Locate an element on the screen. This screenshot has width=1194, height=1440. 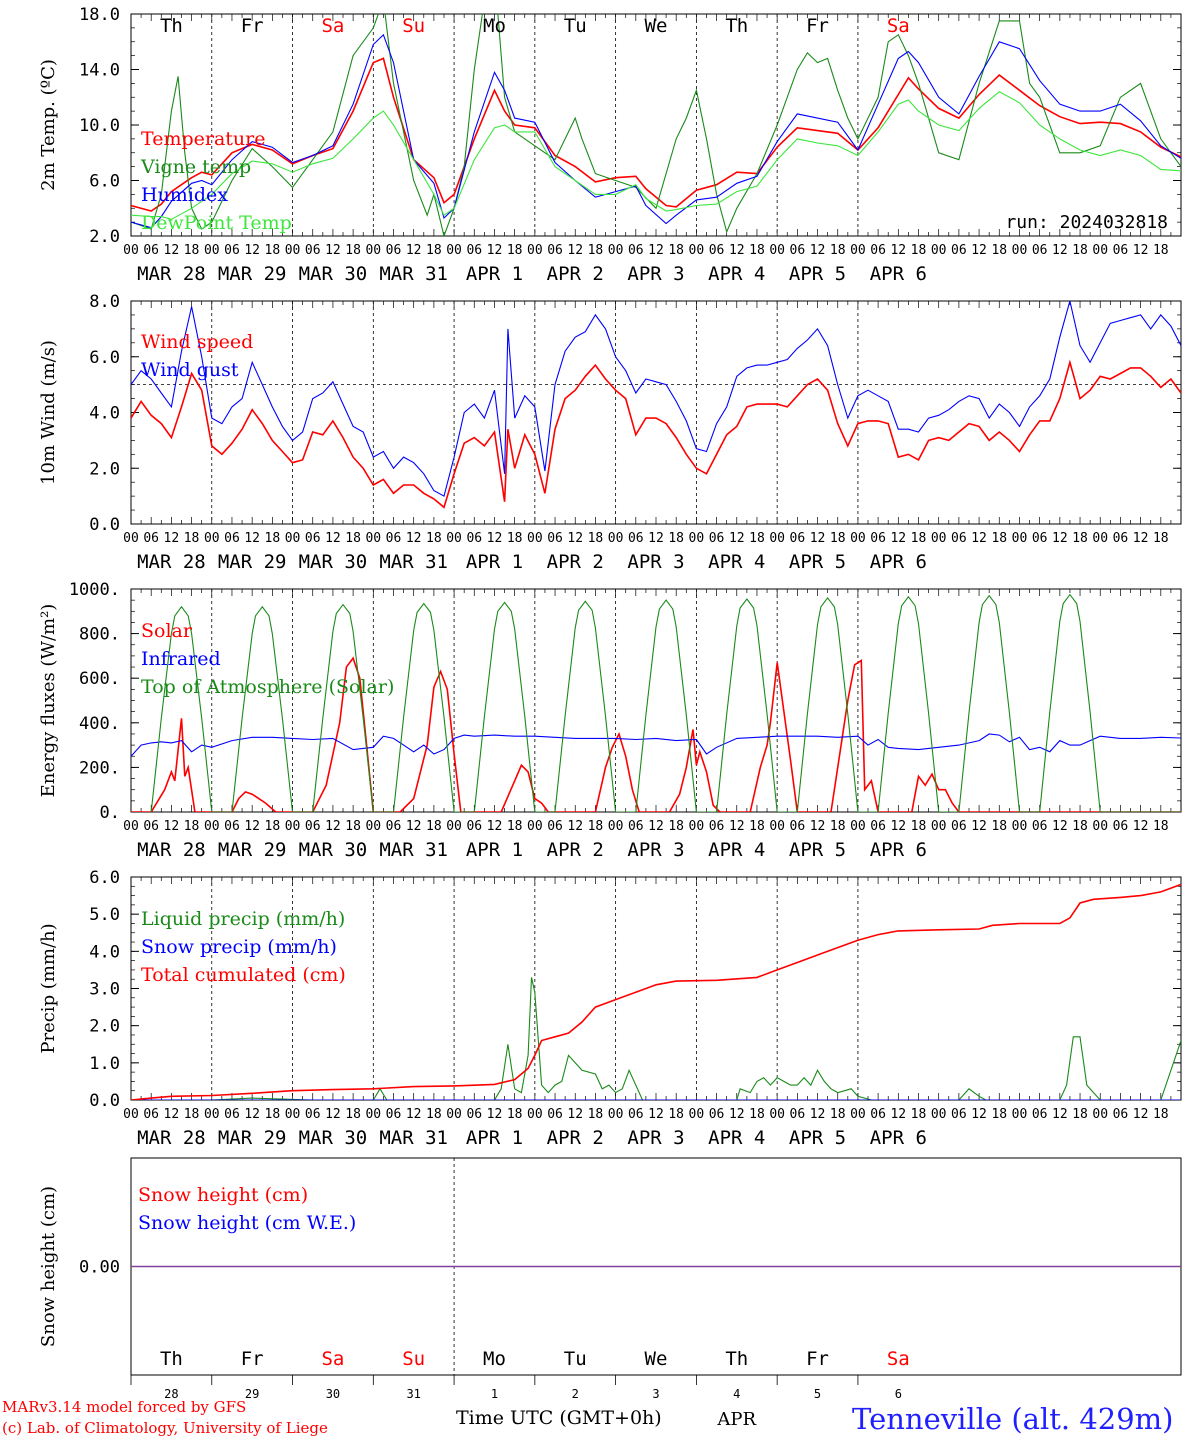
day-number: 1 is located at coordinates (494, 1394).